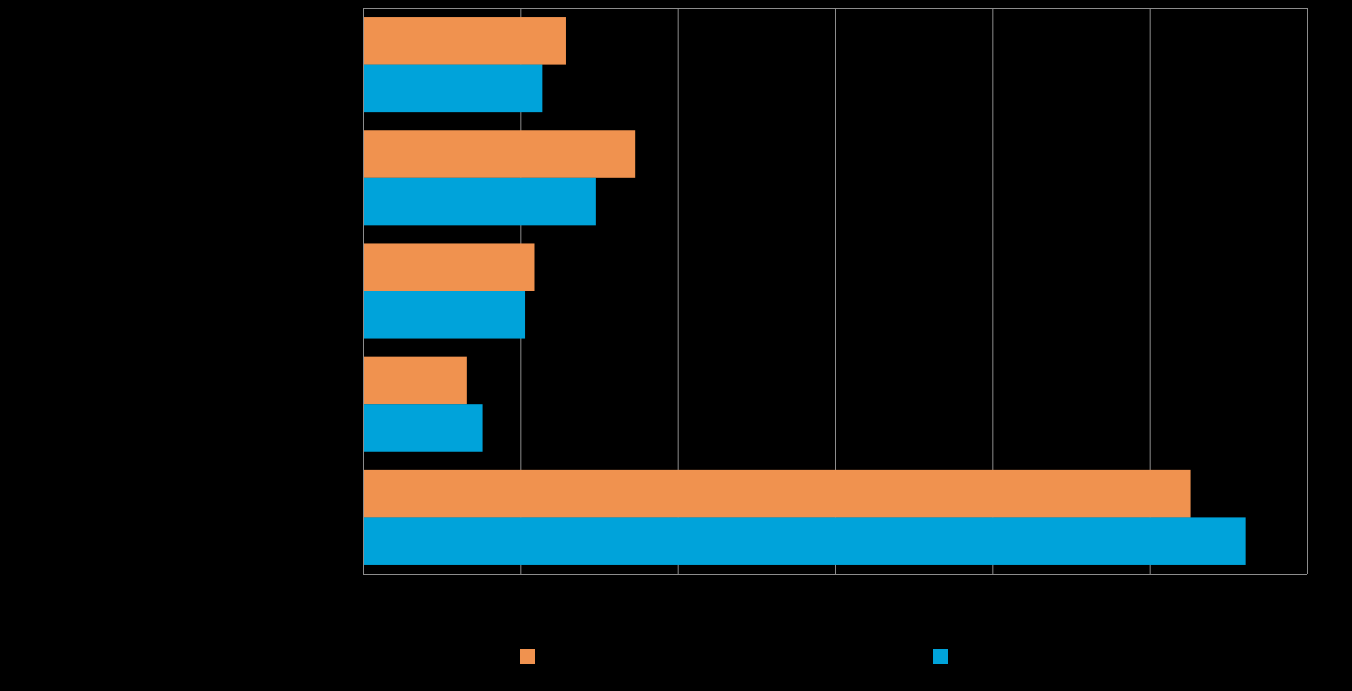  I want to click on legend, so click(734, 656).